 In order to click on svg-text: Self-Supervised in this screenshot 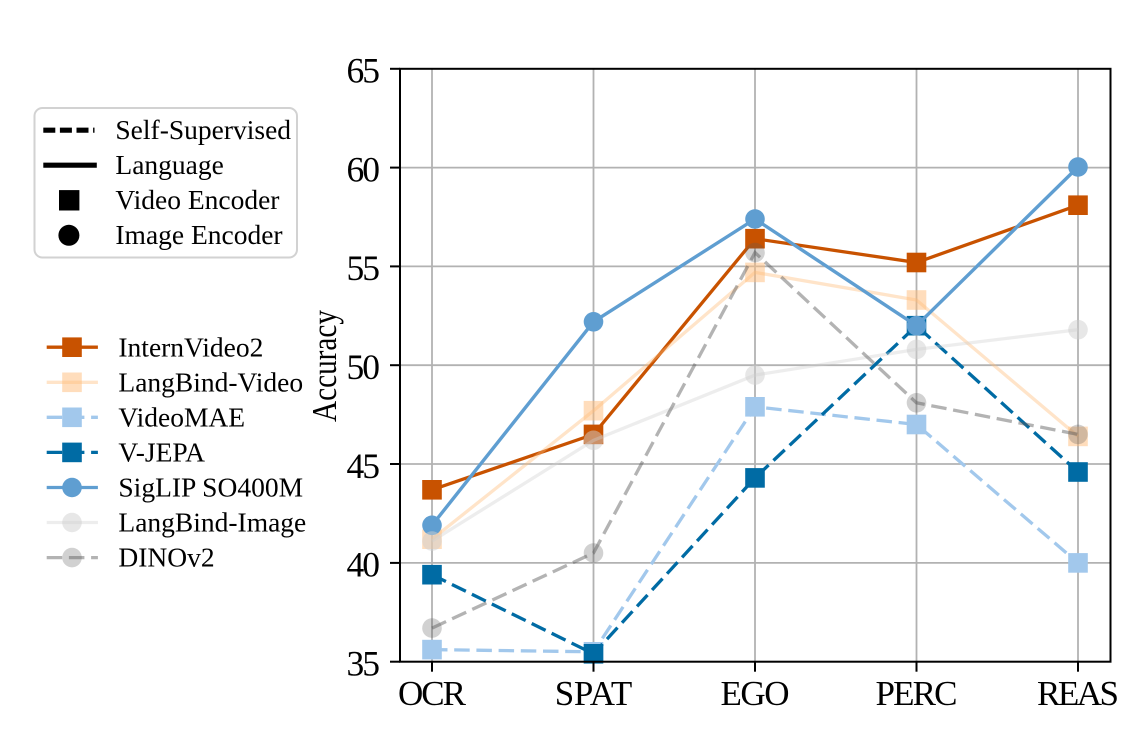, I will do `click(203, 129)`.